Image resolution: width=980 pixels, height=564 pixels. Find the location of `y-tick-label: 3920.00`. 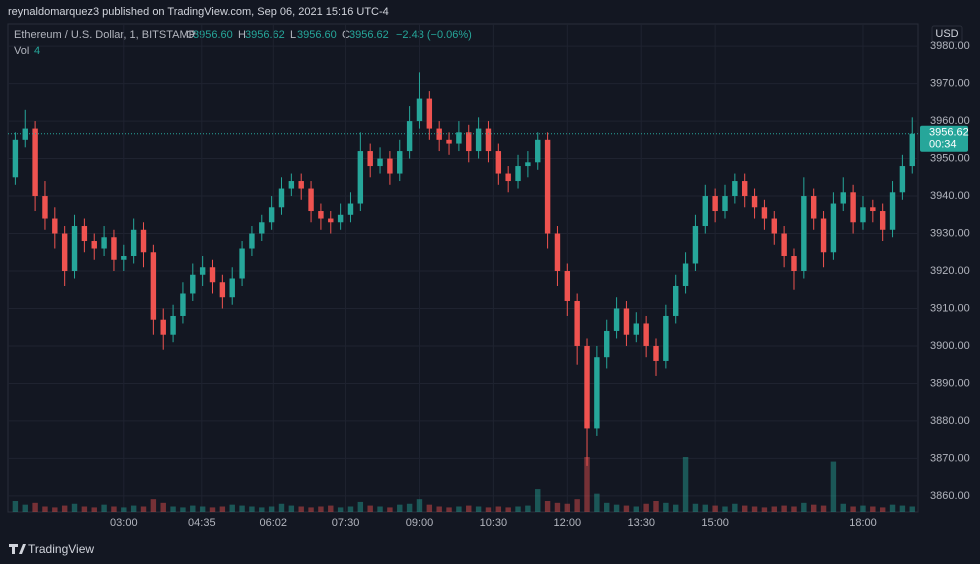

y-tick-label: 3920.00 is located at coordinates (950, 271).